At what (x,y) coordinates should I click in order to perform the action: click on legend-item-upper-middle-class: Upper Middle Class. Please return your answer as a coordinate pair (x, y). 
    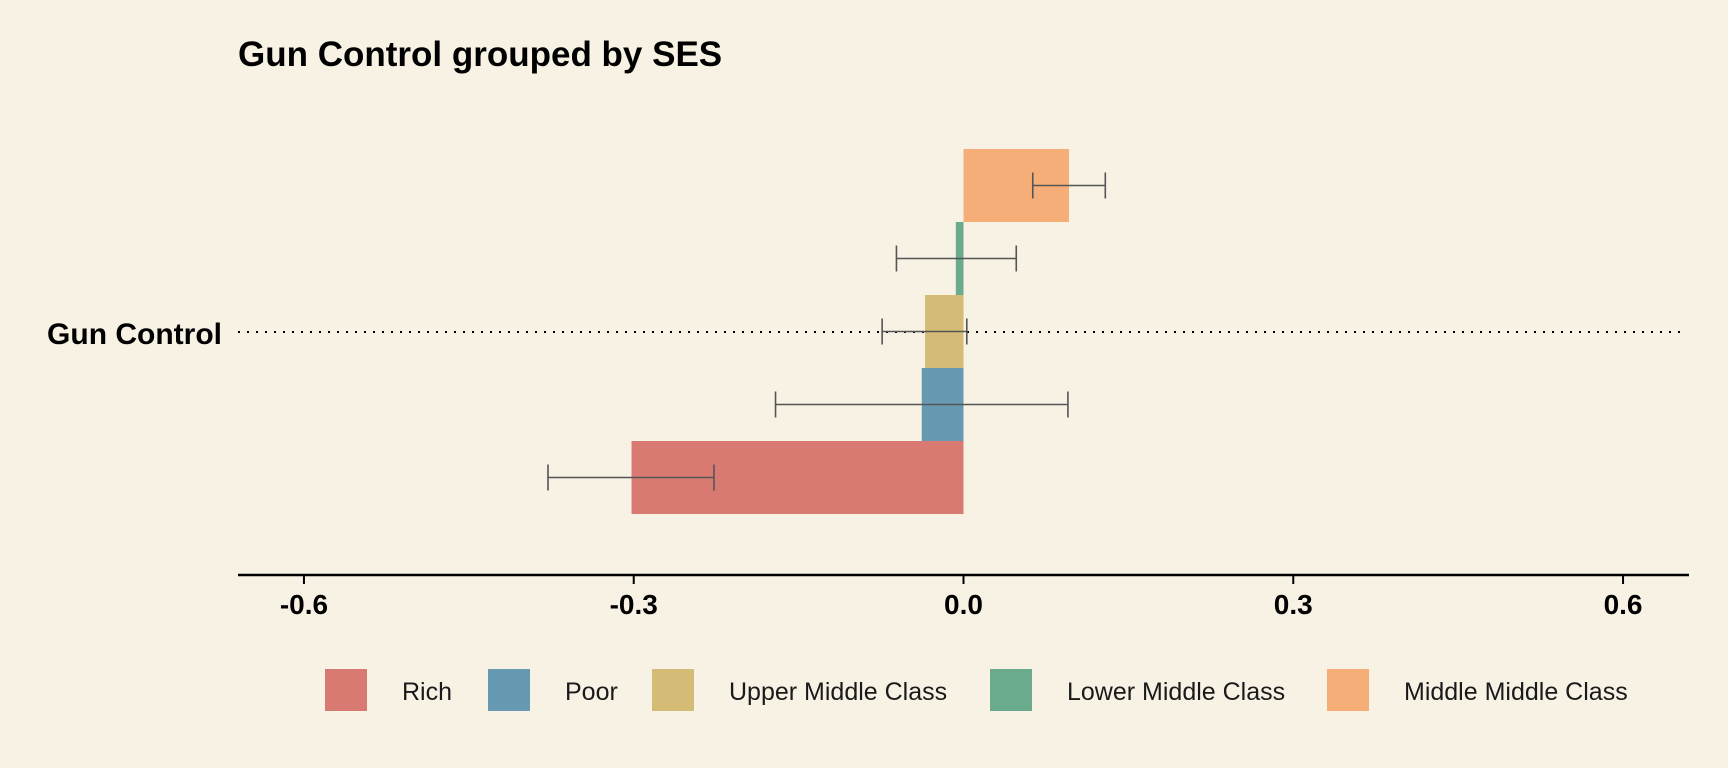
    Looking at the image, I should click on (799, 690).